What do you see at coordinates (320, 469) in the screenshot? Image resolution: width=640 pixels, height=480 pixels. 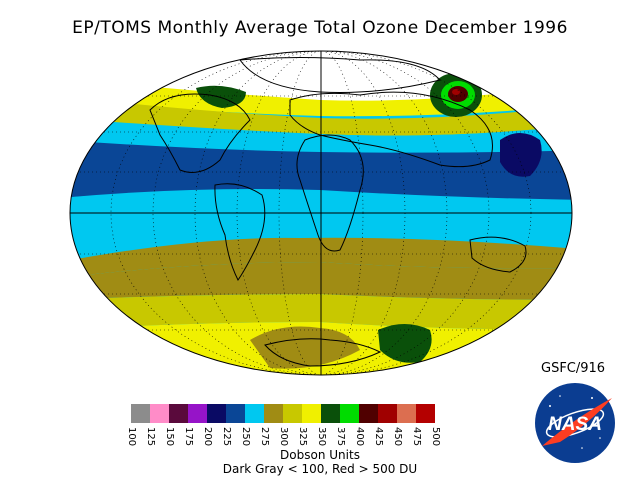 I see `legend-note: Dark Gray < 100, Red > 500 DU` at bounding box center [320, 469].